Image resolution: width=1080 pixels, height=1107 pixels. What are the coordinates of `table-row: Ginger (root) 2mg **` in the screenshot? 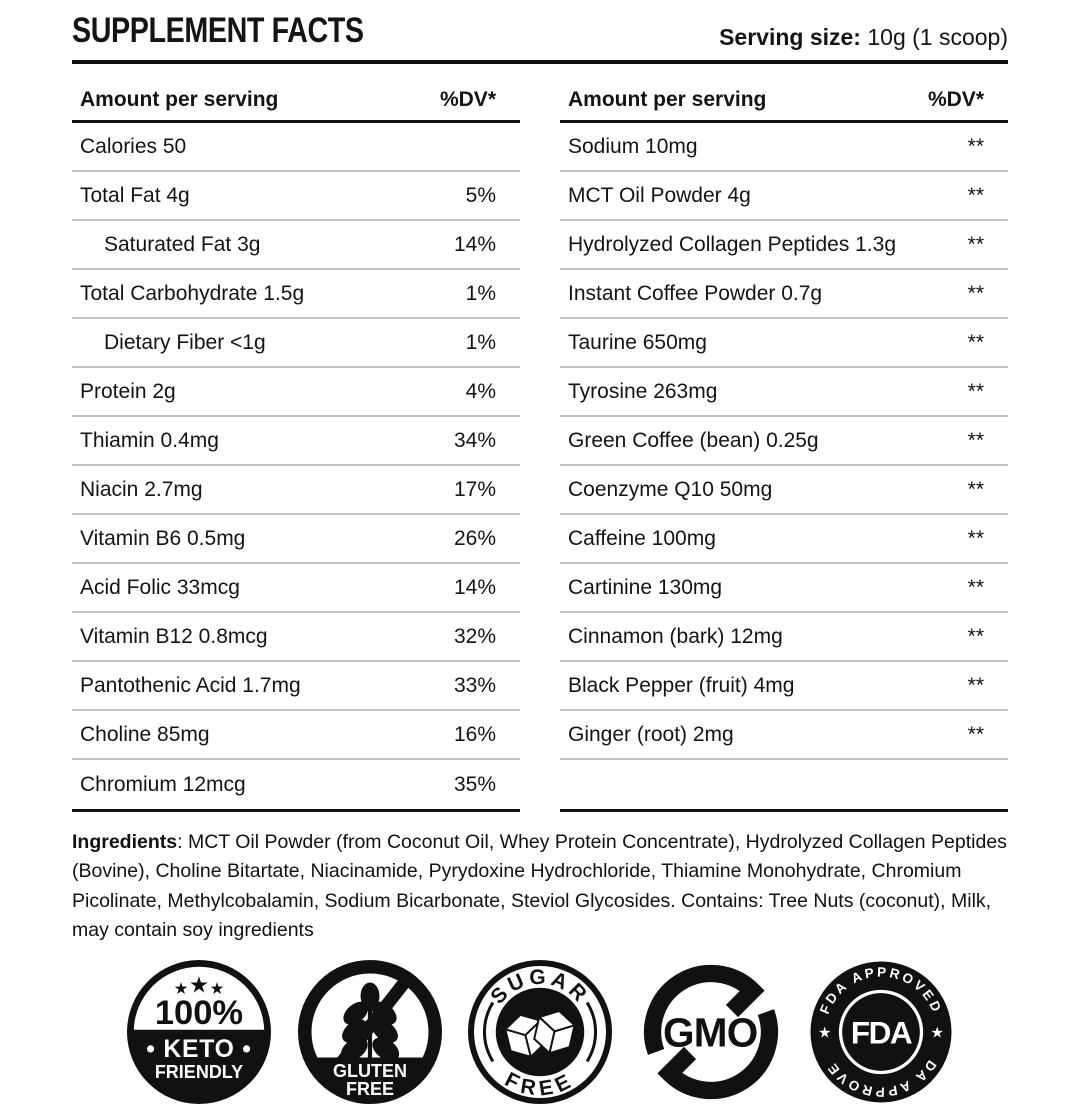 It's located at (784, 735).